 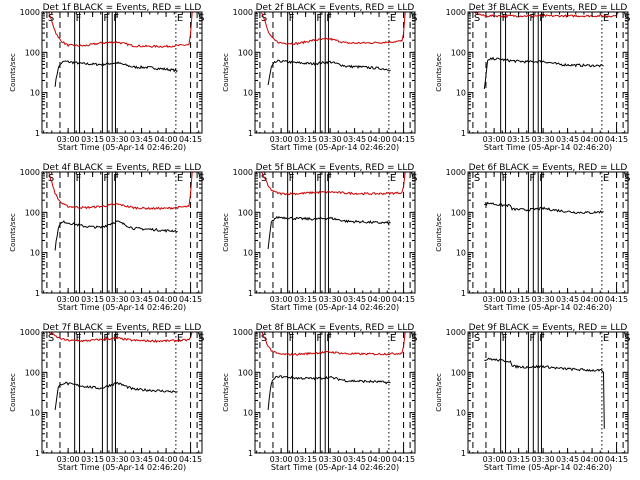 What do you see at coordinates (548, 328) in the screenshot?
I see `chart-title: Det 9f BLACK = Events, RED = LLD` at bounding box center [548, 328].